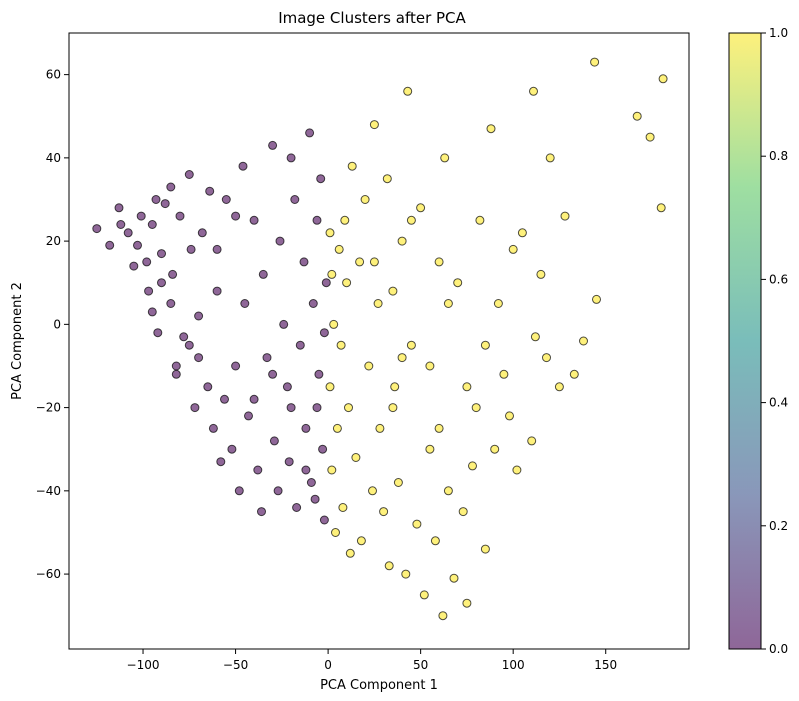 This screenshot has height=701, width=799. Describe the element at coordinates (52, 324) in the screenshot. I see `y-axis: −60 −40 −20 0 20 40 60` at that location.